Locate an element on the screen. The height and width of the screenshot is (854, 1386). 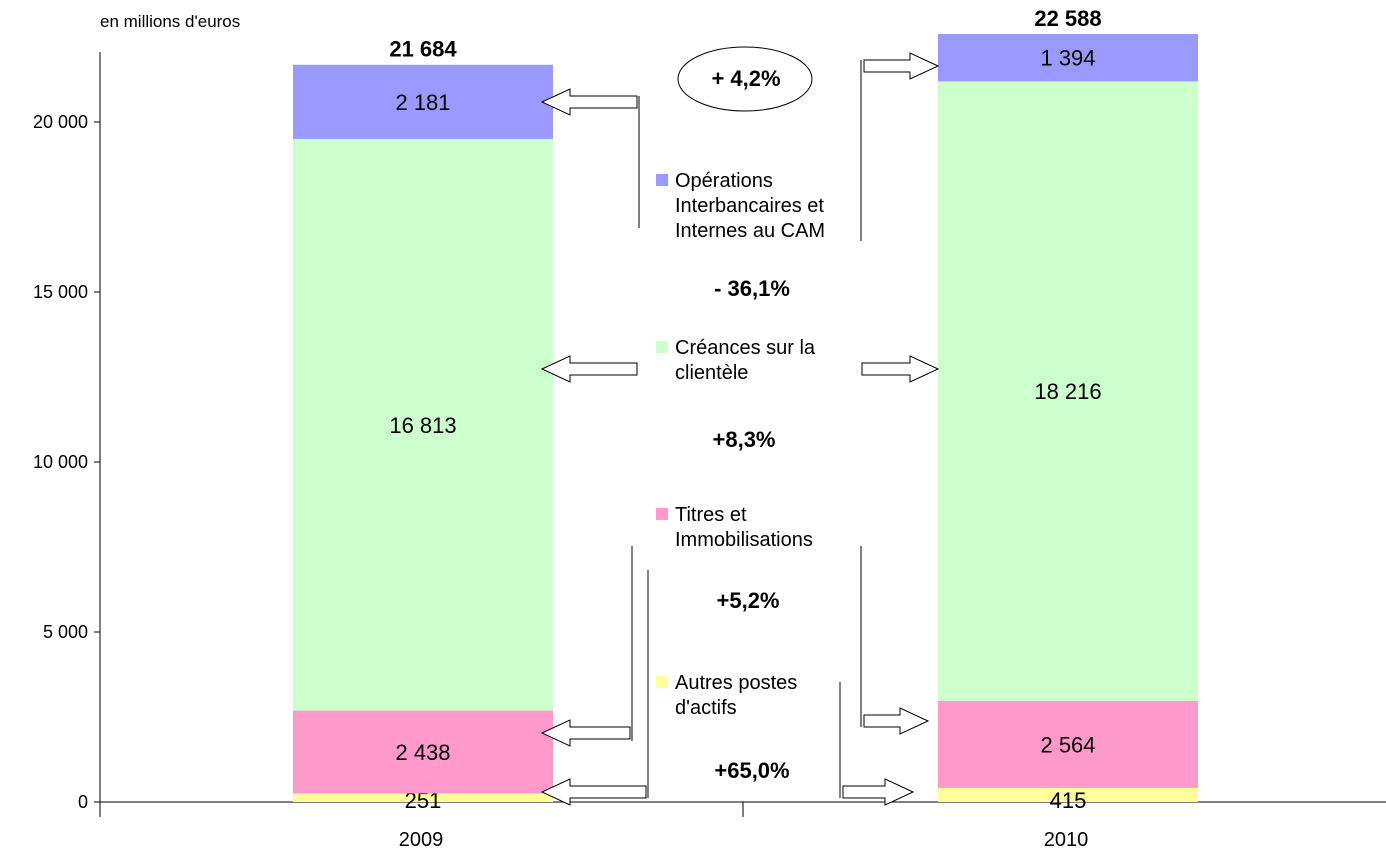
total-value-label: 22 588 is located at coordinates (1067, 18).